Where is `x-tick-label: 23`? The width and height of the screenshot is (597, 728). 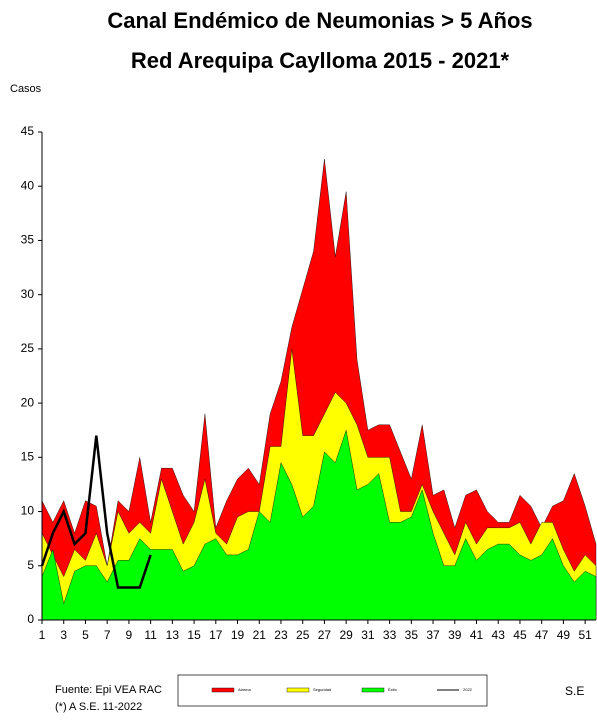
x-tick-label: 23 is located at coordinates (281, 635).